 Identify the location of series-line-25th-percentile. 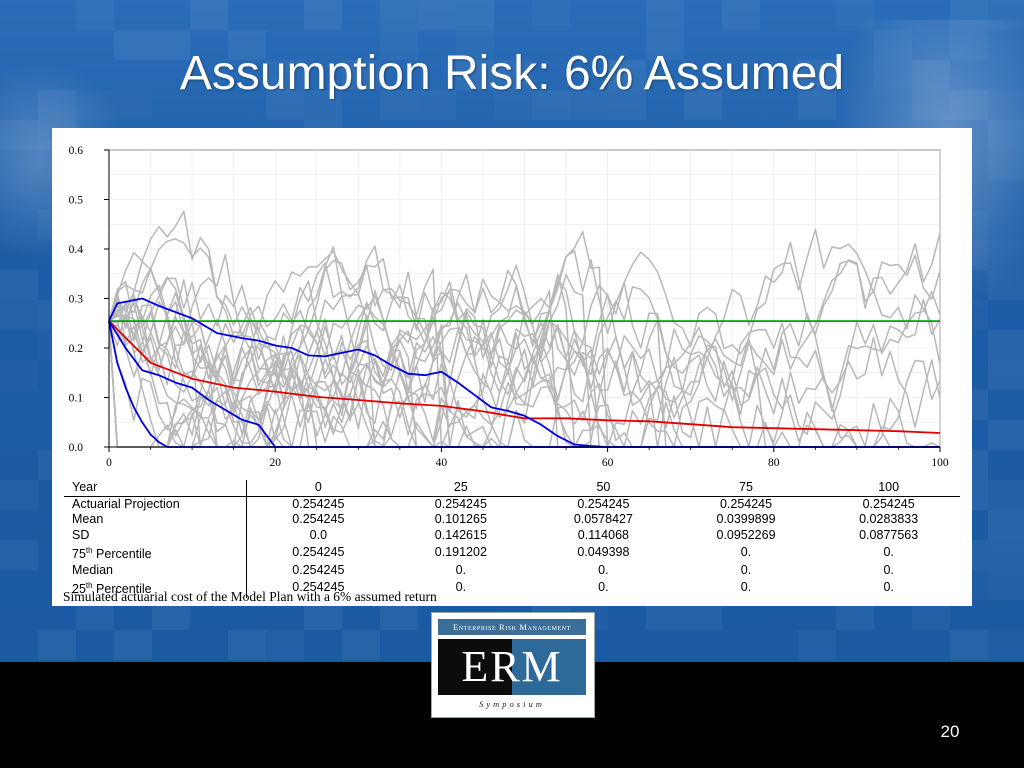
(524, 384).